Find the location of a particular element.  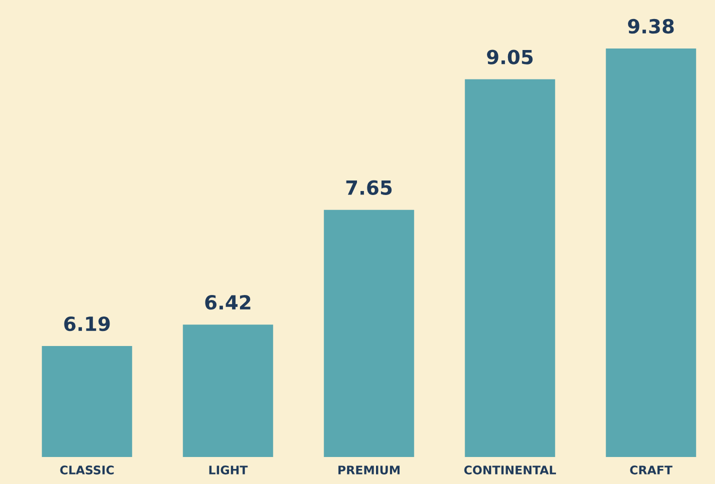

data-label: 6.42 is located at coordinates (227, 302).